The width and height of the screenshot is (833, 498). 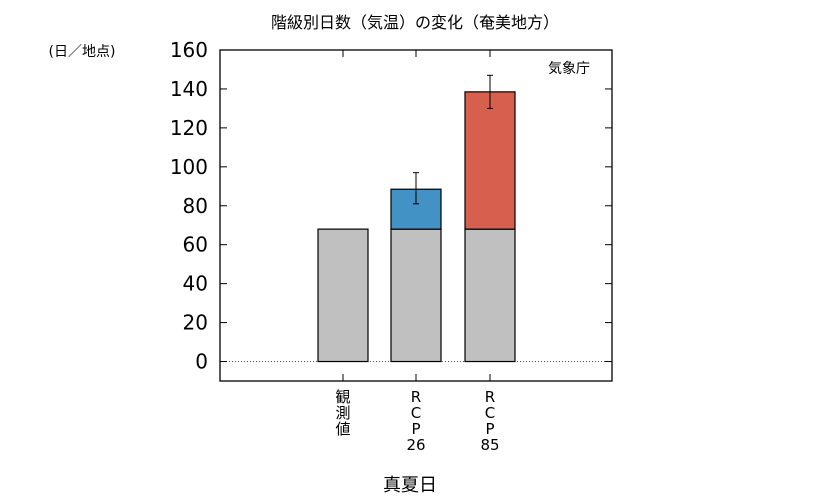 What do you see at coordinates (189, 128) in the screenshot?
I see `y-tick-label: 120` at bounding box center [189, 128].